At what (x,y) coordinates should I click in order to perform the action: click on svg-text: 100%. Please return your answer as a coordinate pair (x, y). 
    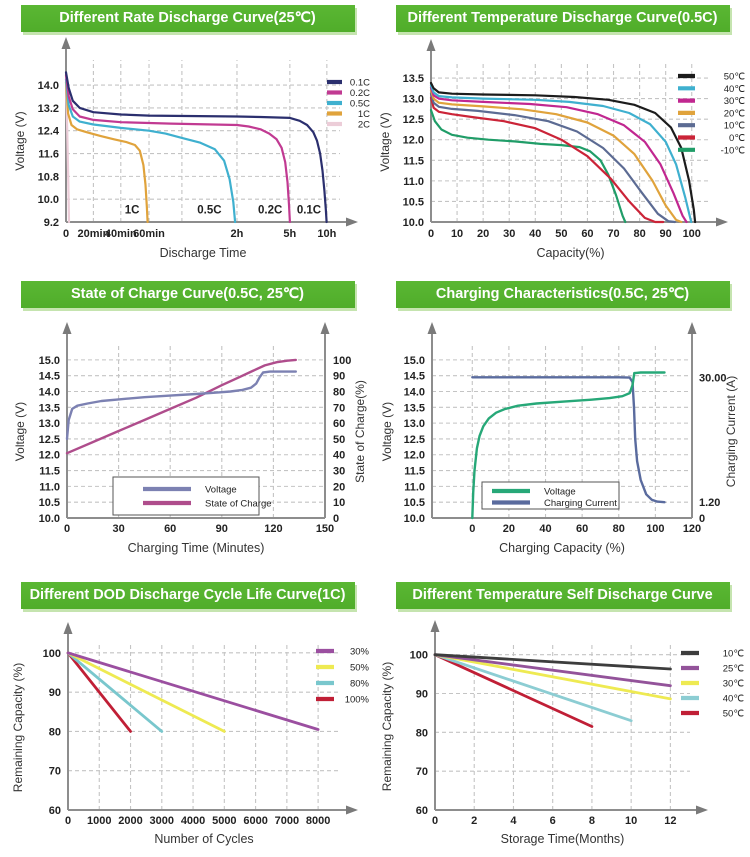
    Looking at the image, I should click on (357, 700).